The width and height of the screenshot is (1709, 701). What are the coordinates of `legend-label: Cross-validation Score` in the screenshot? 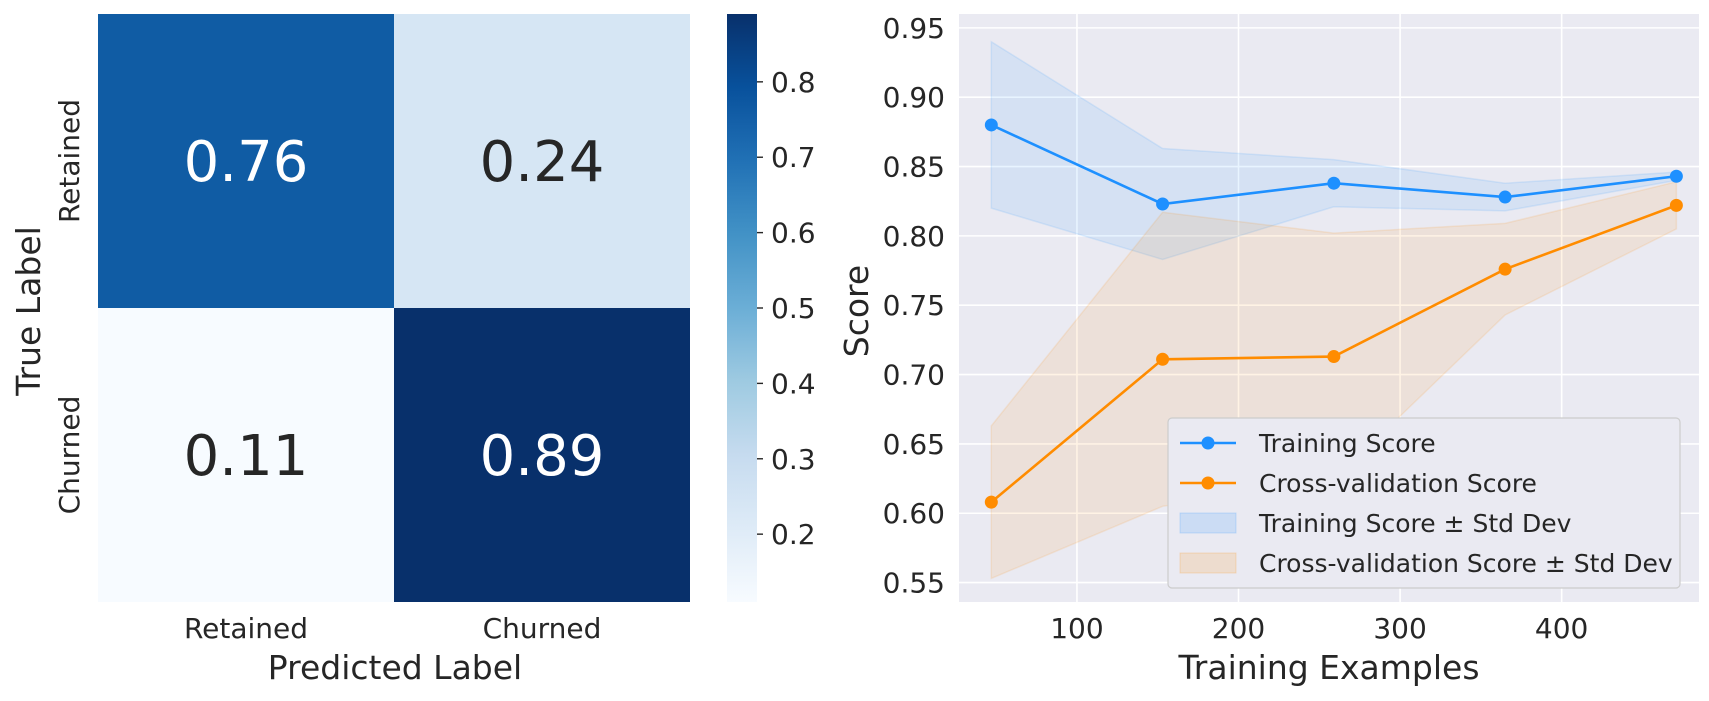 It's located at (1398, 483).